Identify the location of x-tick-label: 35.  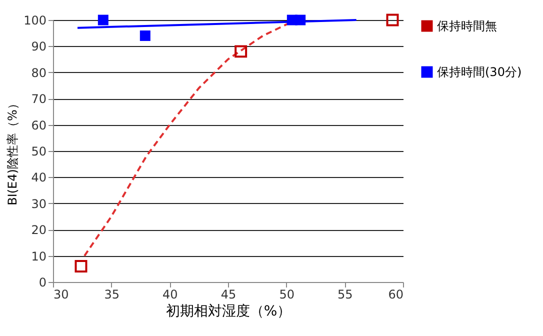
(112, 295).